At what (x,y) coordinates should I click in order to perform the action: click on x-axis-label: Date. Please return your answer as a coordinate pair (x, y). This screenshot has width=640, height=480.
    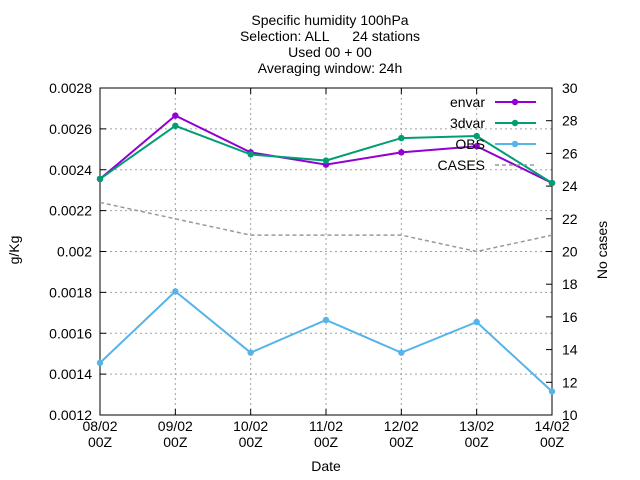
    Looking at the image, I should click on (326, 466).